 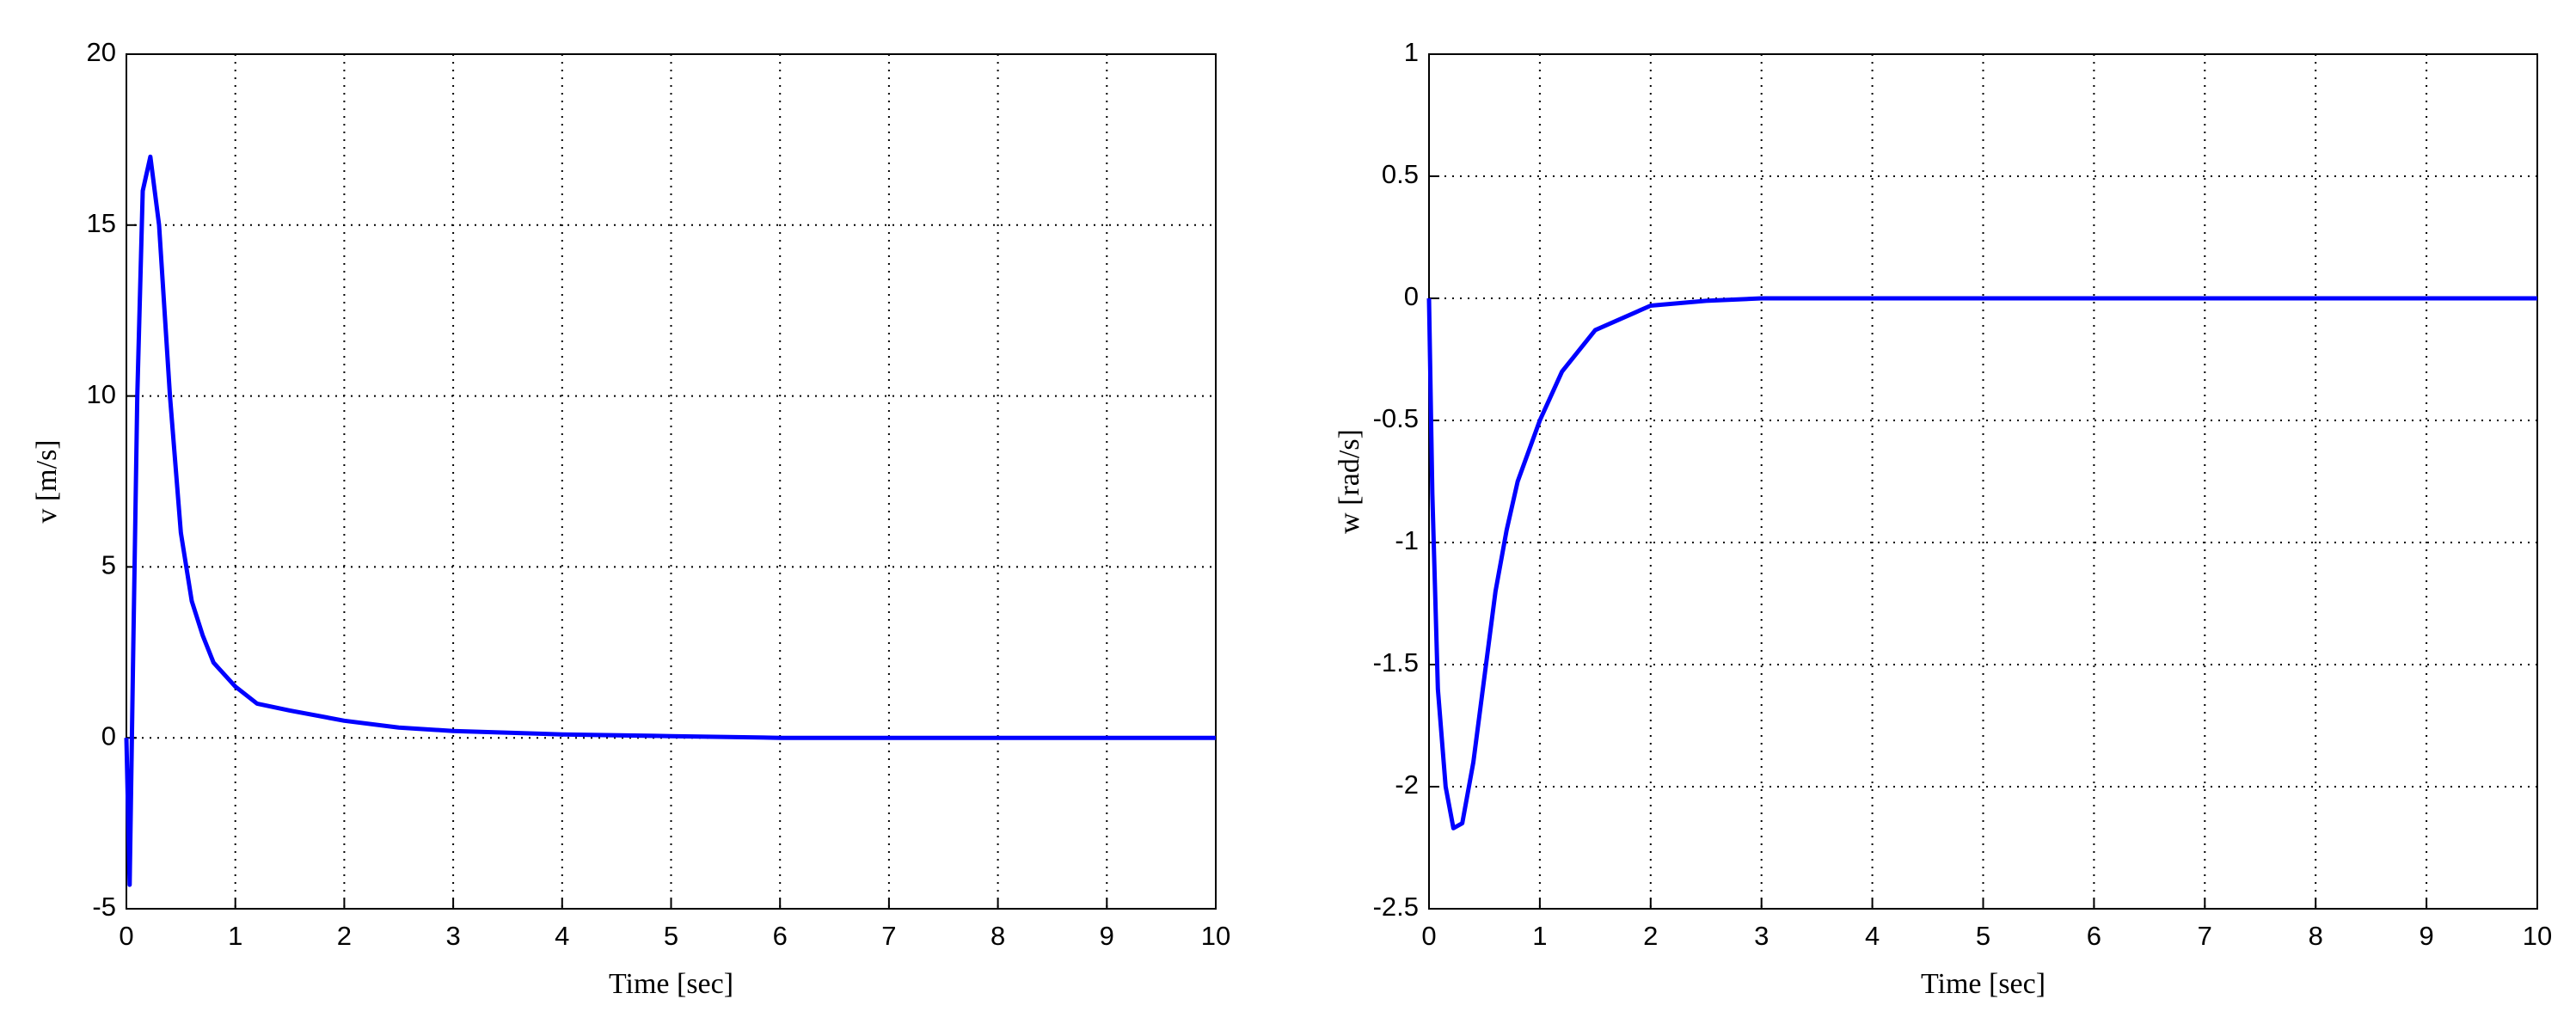 I want to click on y-tick-label: -2.5, so click(x=1396, y=907).